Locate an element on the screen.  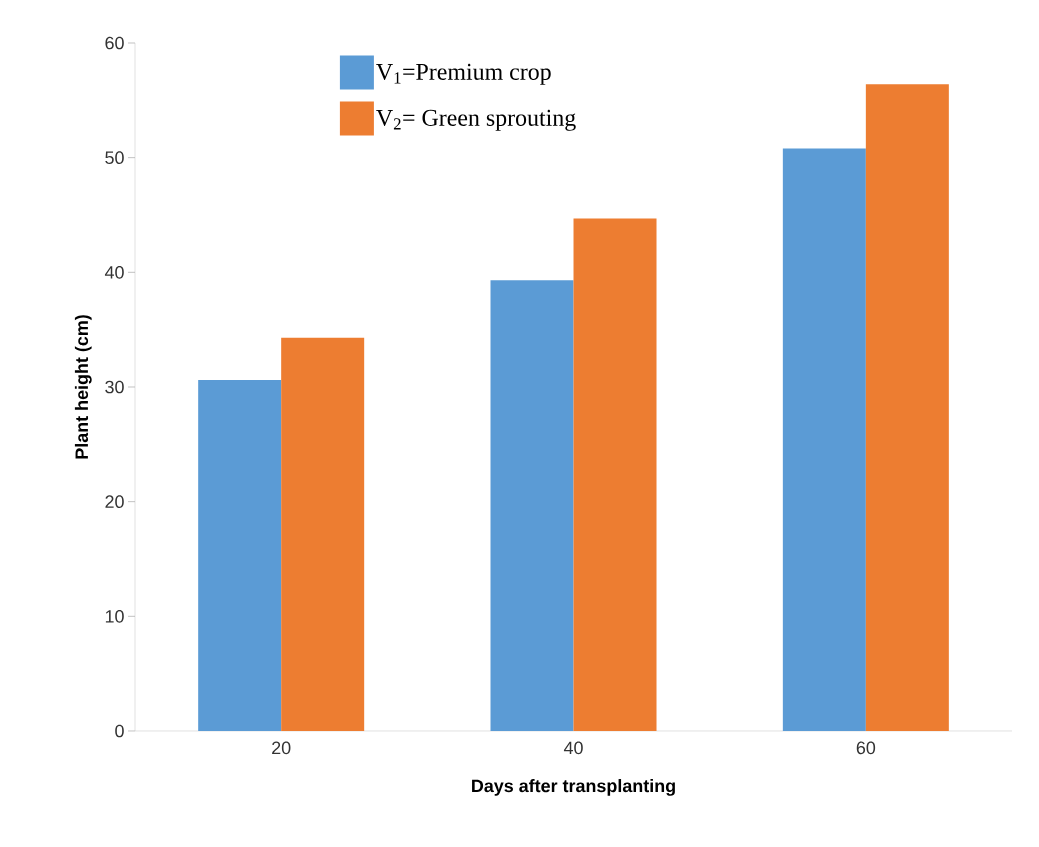
y-tick-label: 60 is located at coordinates (114, 43).